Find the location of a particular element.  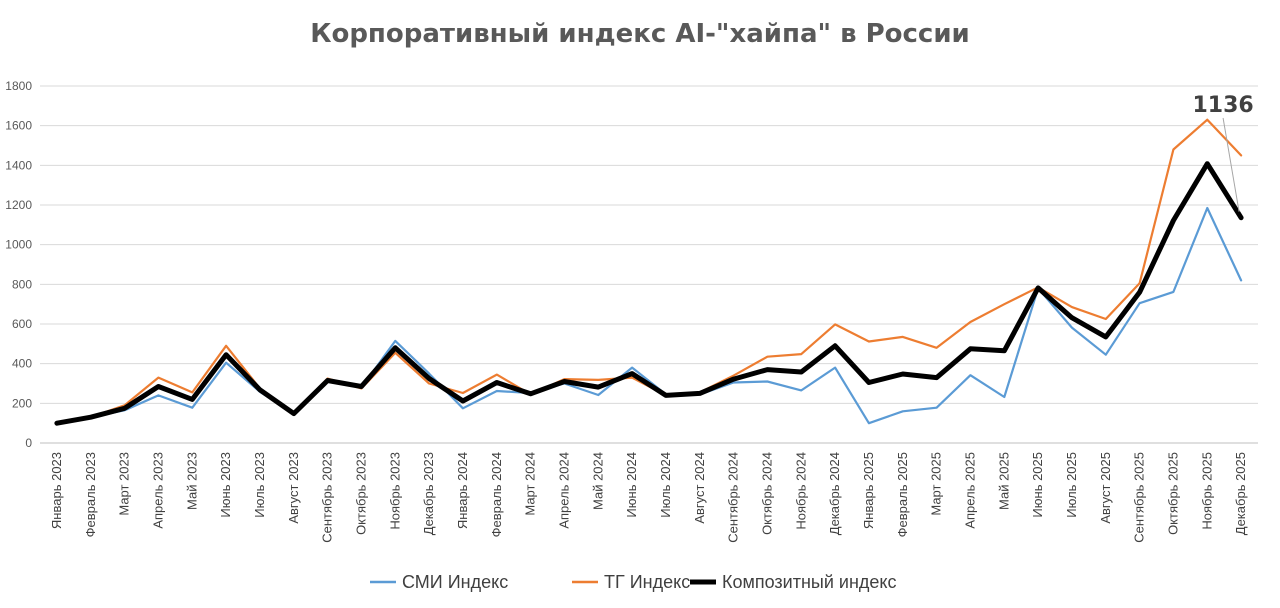

legend: СМИ Индекс ТГ Индекс Композитный индекс is located at coordinates (633, 582).